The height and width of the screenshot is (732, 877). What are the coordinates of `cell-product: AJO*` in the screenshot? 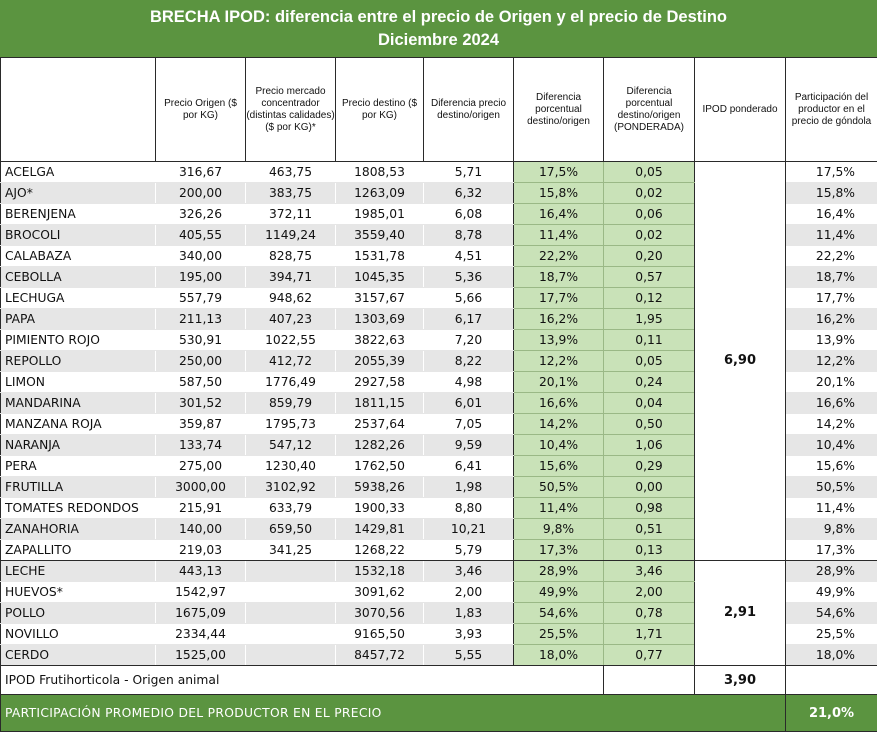 It's located at (78, 193).